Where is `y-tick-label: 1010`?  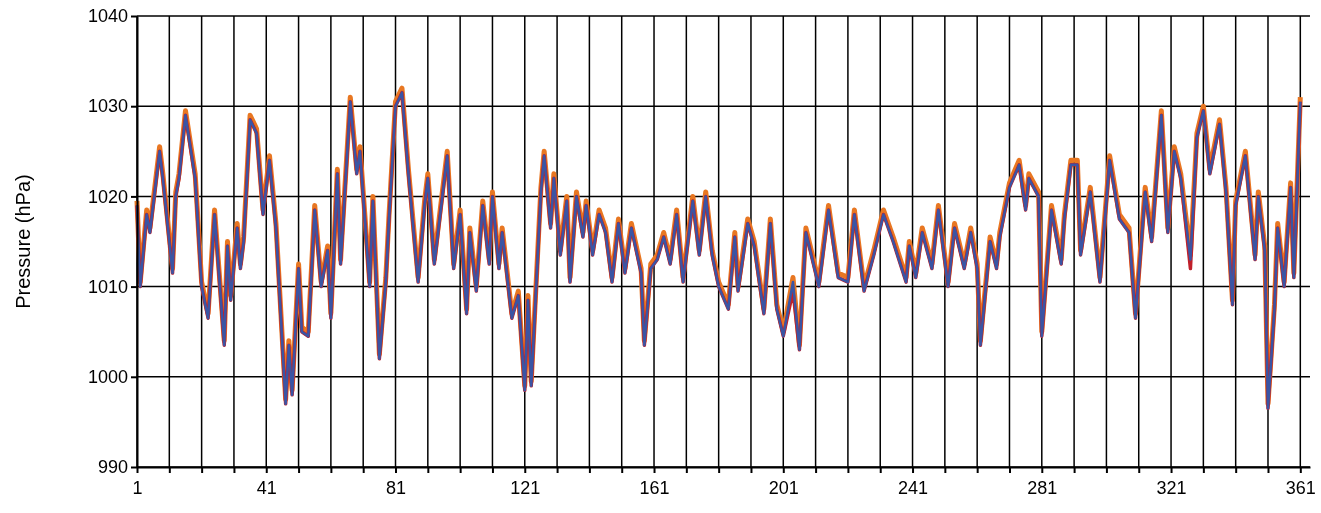
y-tick-label: 1010 is located at coordinates (107, 286).